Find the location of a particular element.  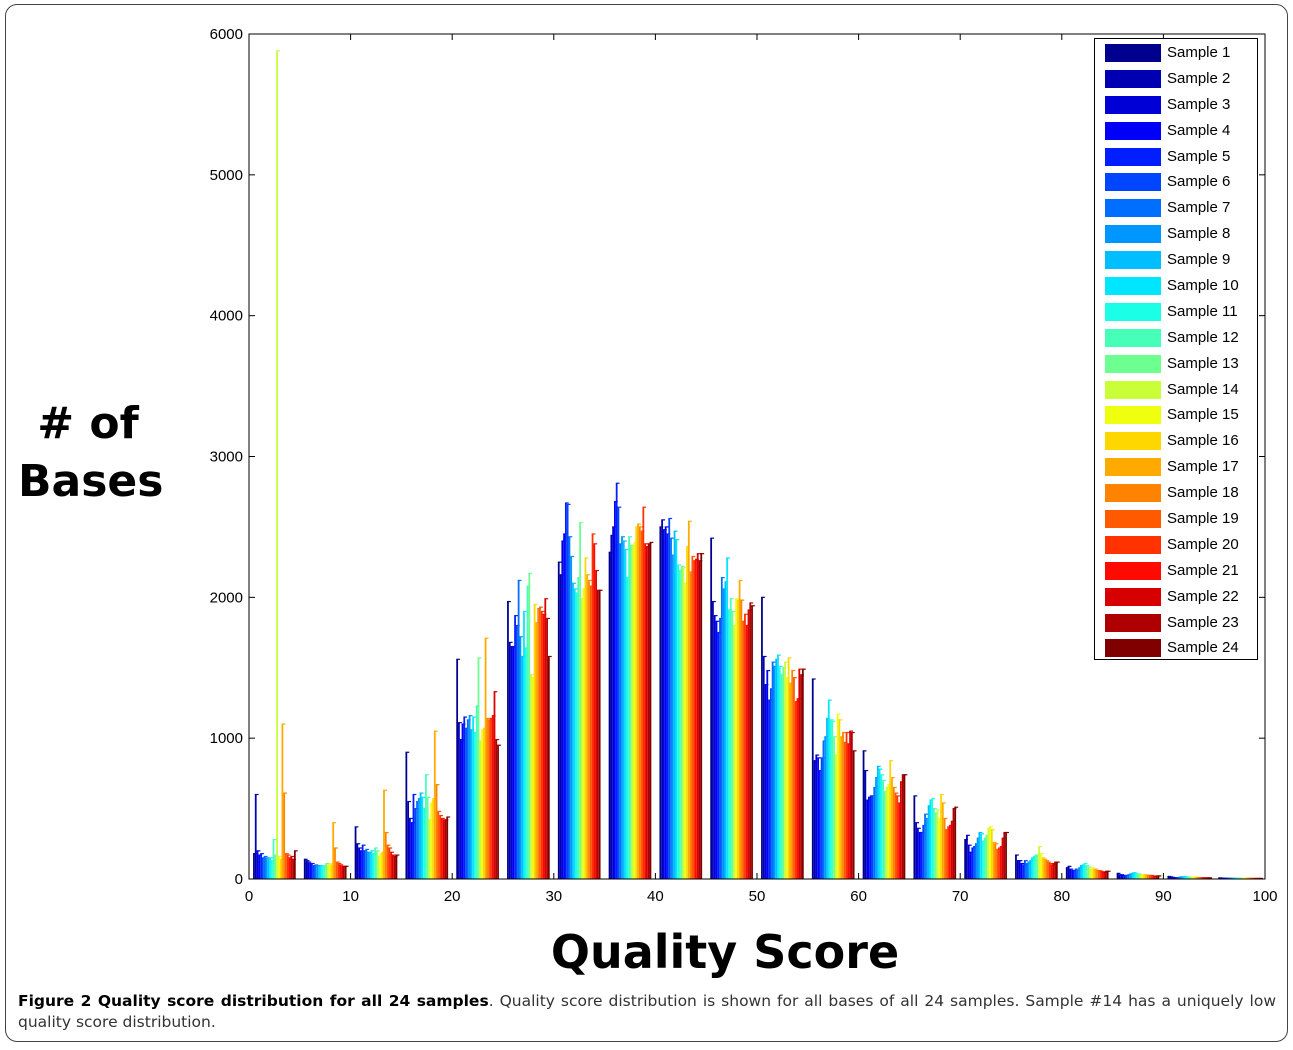

legend-label: Sample 14 is located at coordinates (1203, 389).